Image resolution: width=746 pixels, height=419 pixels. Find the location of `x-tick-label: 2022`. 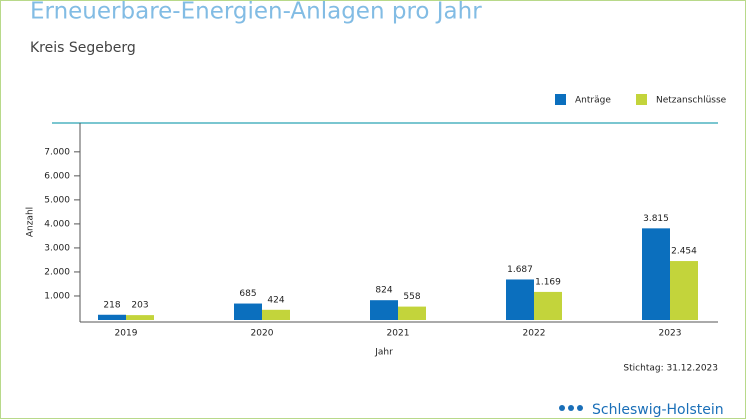

x-tick-label: 2022 is located at coordinates (534, 334).